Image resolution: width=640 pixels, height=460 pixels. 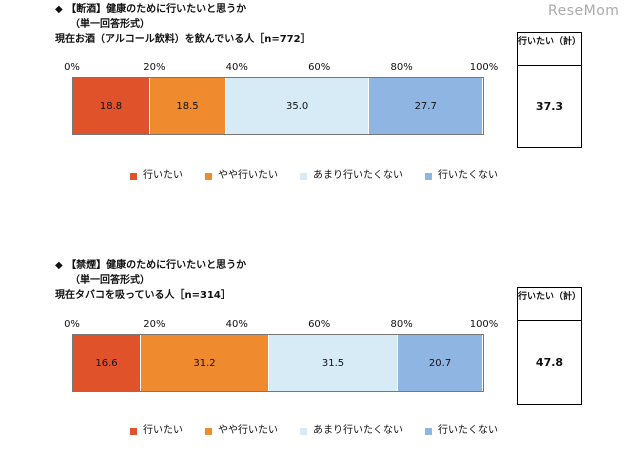 What do you see at coordinates (205, 363) in the screenshot?
I see `seg-somewhat-want: 31.2` at bounding box center [205, 363].